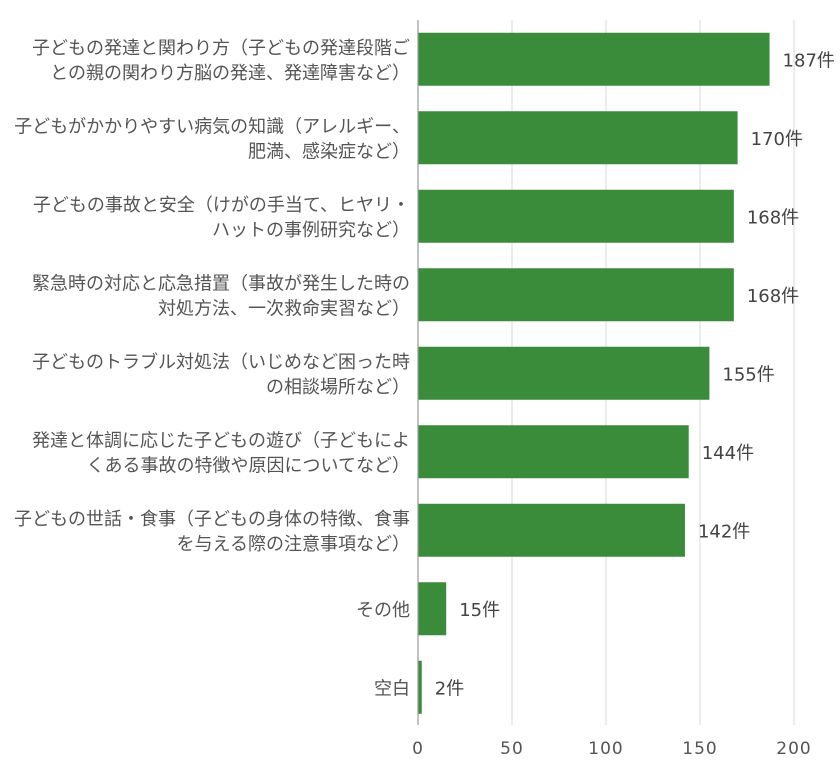 Image resolution: width=840 pixels, height=770 pixels. What do you see at coordinates (383, 610) in the screenshot?
I see `category-label: その他` at bounding box center [383, 610].